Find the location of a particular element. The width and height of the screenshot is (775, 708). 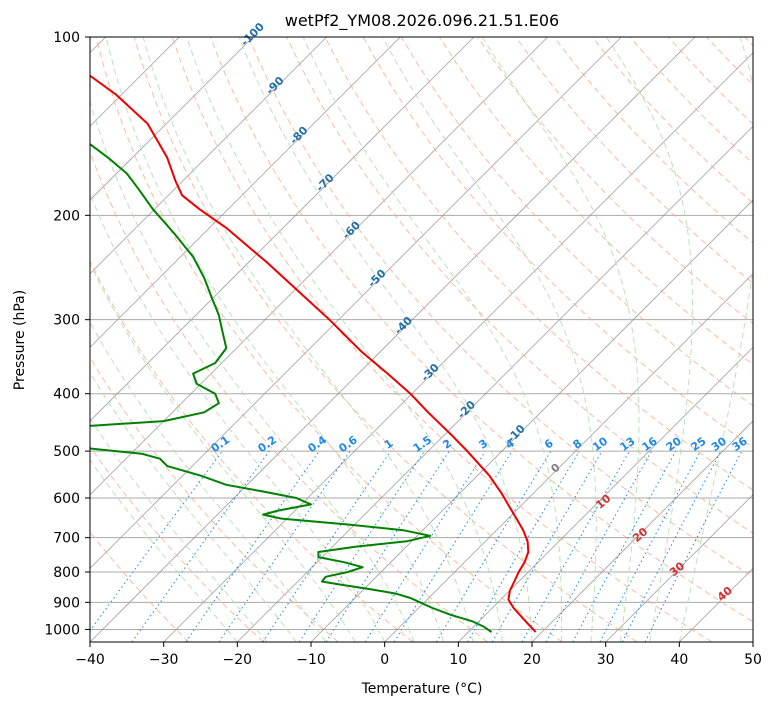

x-tick-label: −30 is located at coordinates (164, 660).